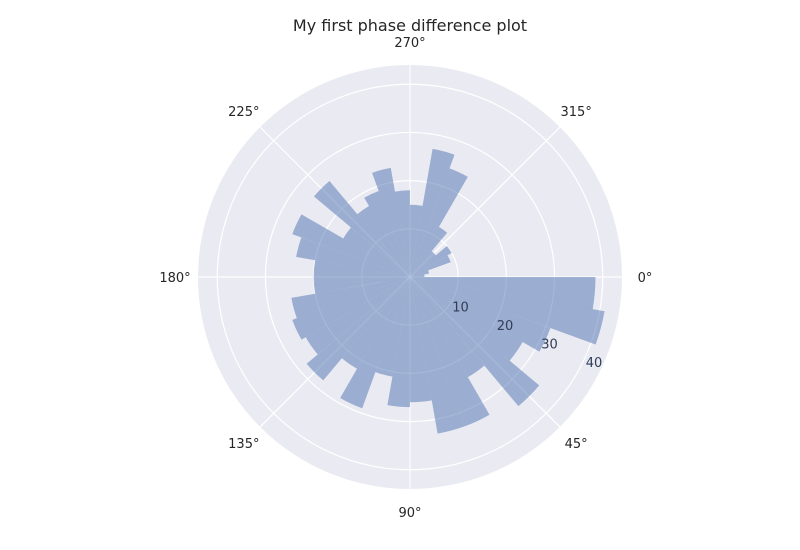 This screenshot has height=550, width=800. What do you see at coordinates (410, 25) in the screenshot?
I see `chart-title: My first phase difference plot` at bounding box center [410, 25].